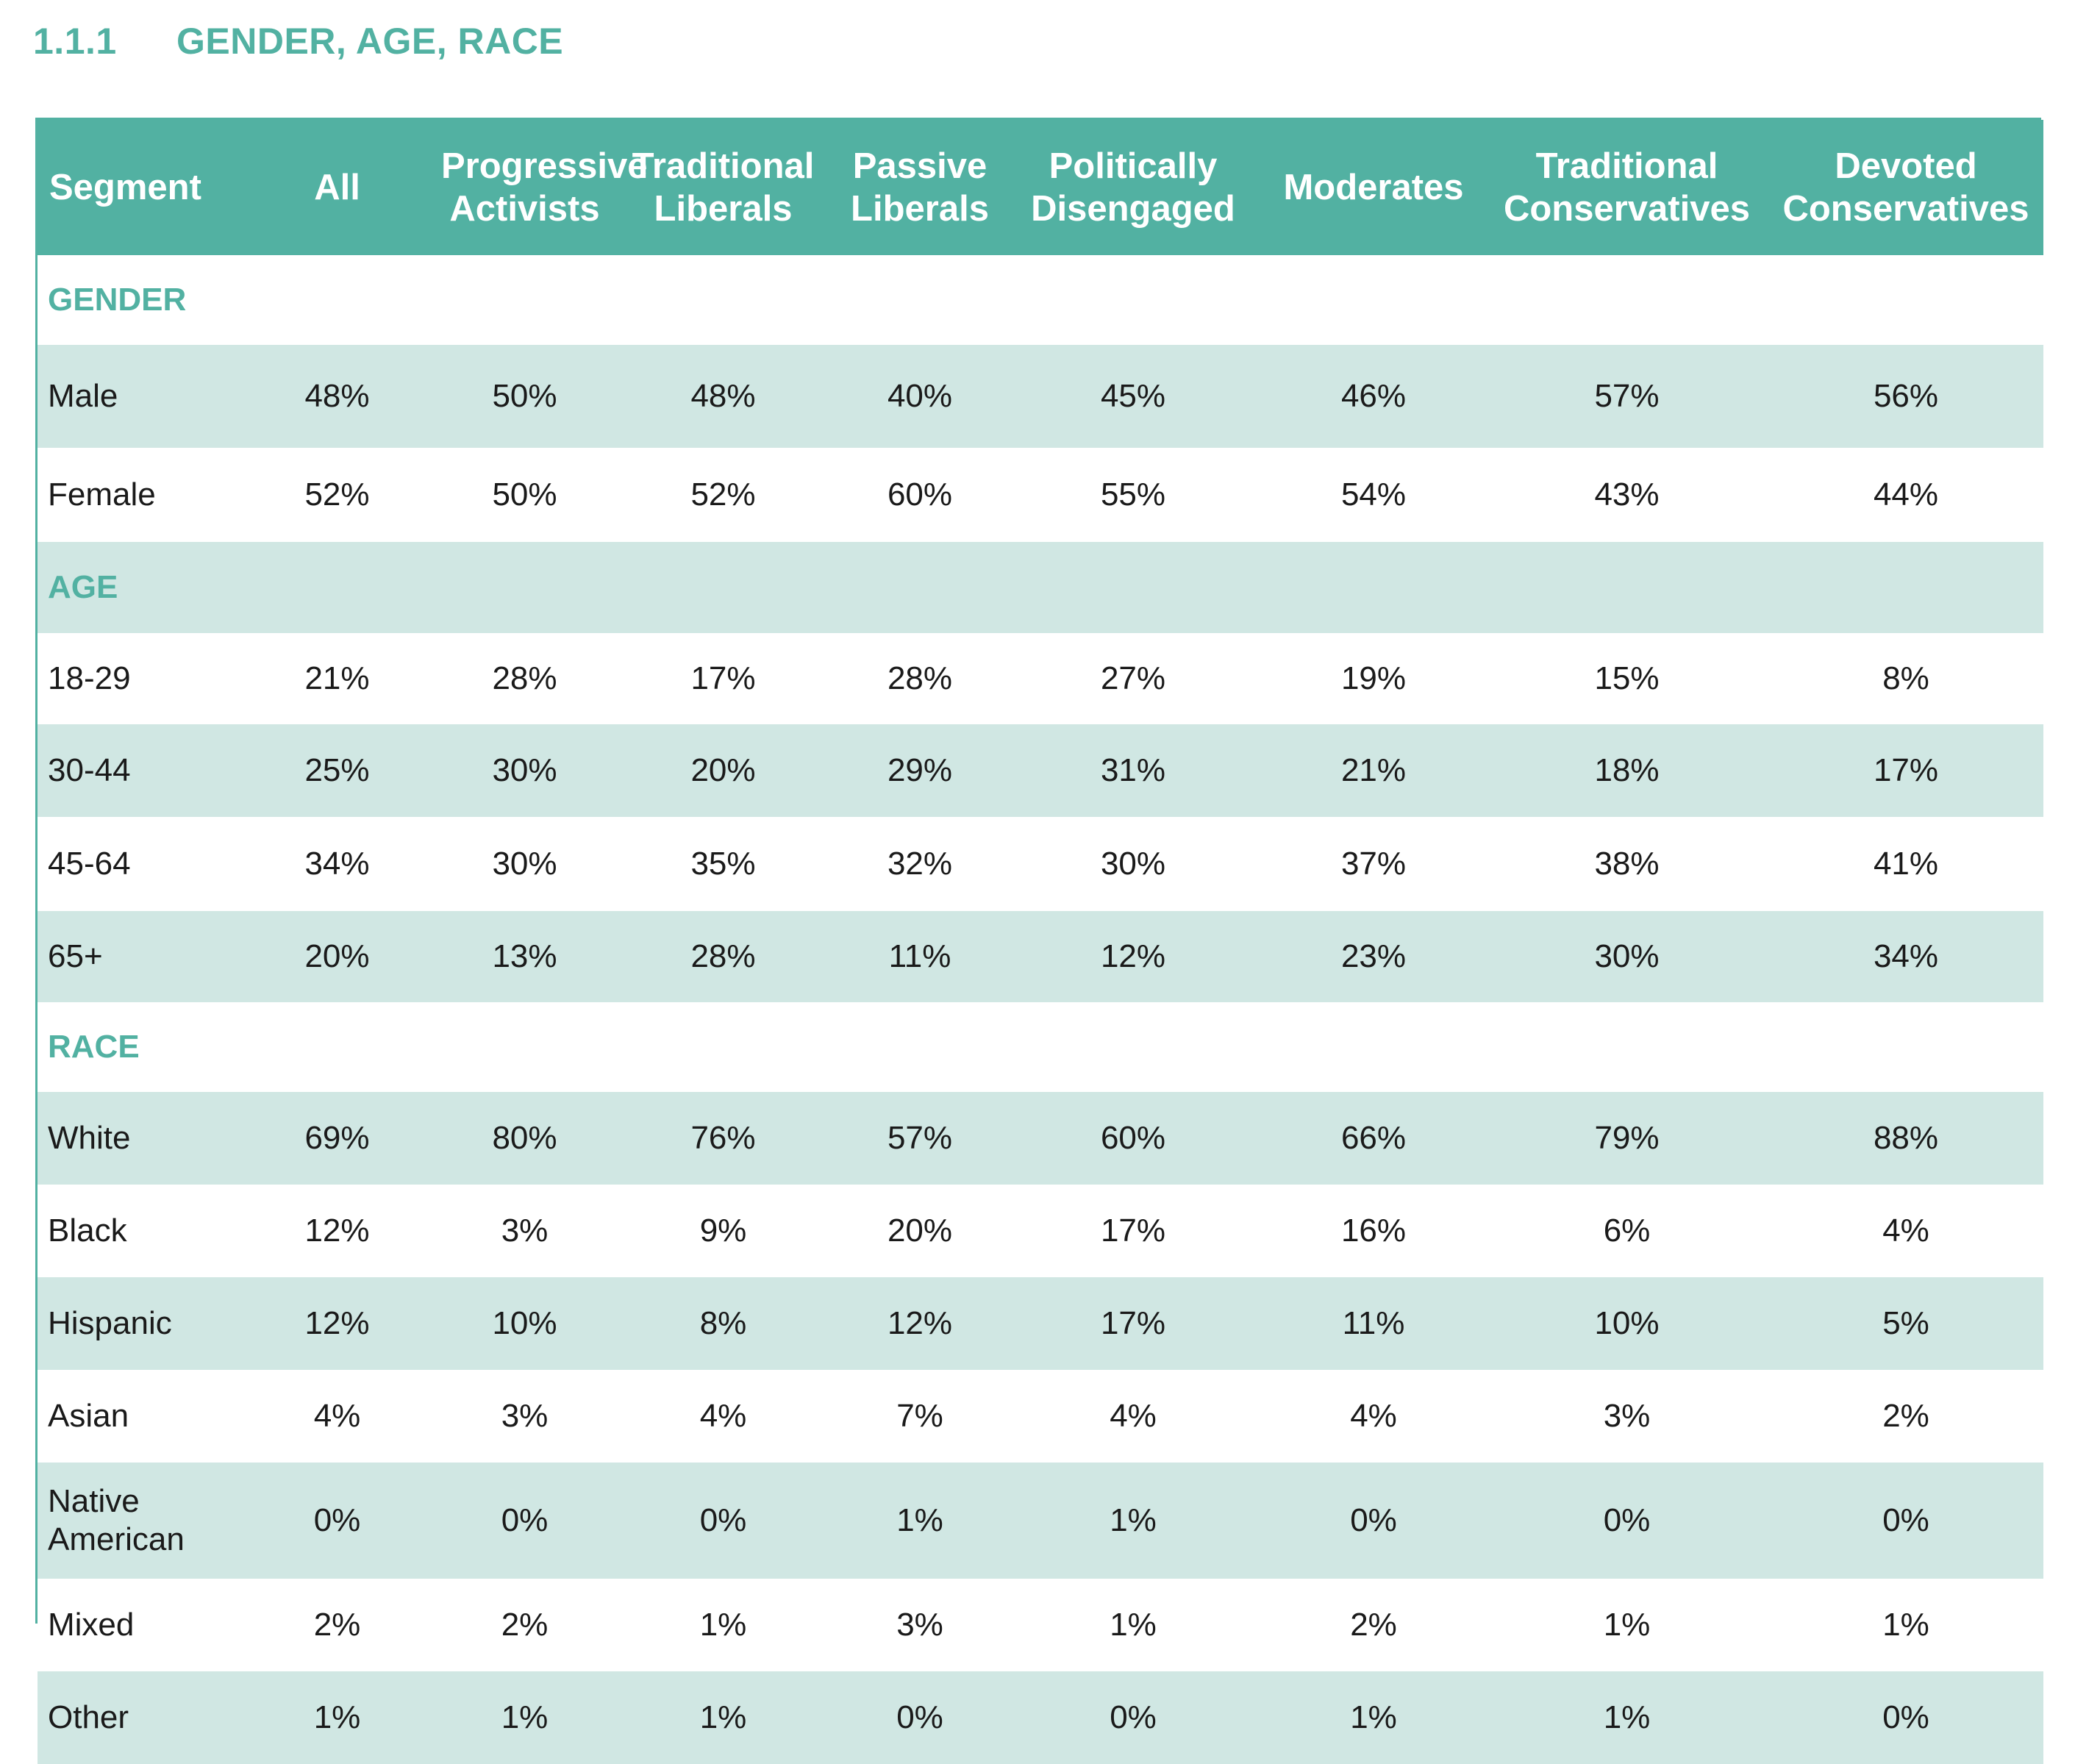 The image size is (2075, 1764). Describe the element at coordinates (920, 864) in the screenshot. I see `table-cell: 32%` at that location.